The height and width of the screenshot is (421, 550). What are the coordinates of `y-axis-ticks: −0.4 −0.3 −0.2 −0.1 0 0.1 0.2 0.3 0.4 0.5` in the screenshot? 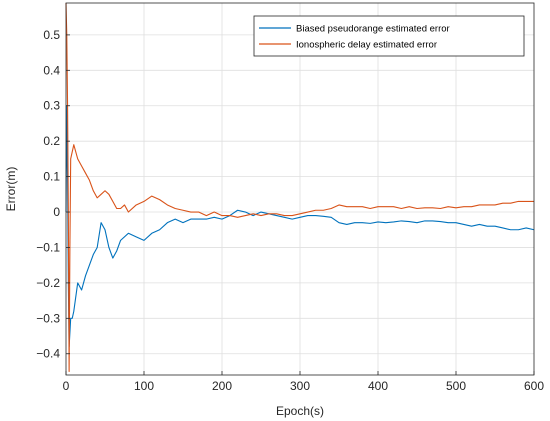 It's located at (53, 194).